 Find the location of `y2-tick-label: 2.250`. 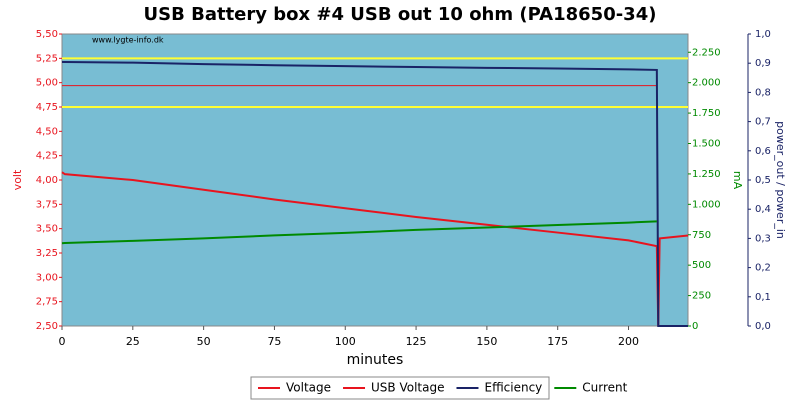

y2-tick-label: 2.250 is located at coordinates (706, 52).